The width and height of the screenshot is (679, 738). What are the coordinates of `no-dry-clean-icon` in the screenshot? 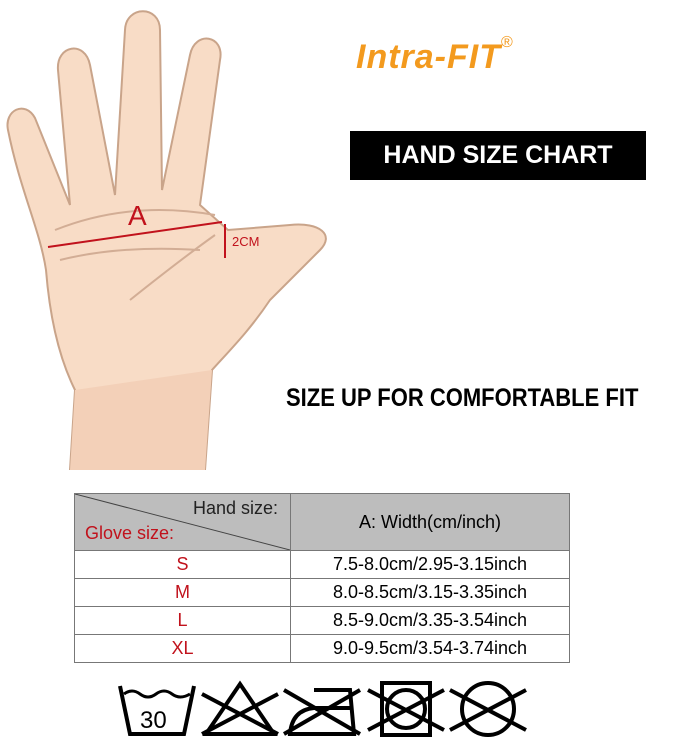 It's located at (488, 709).